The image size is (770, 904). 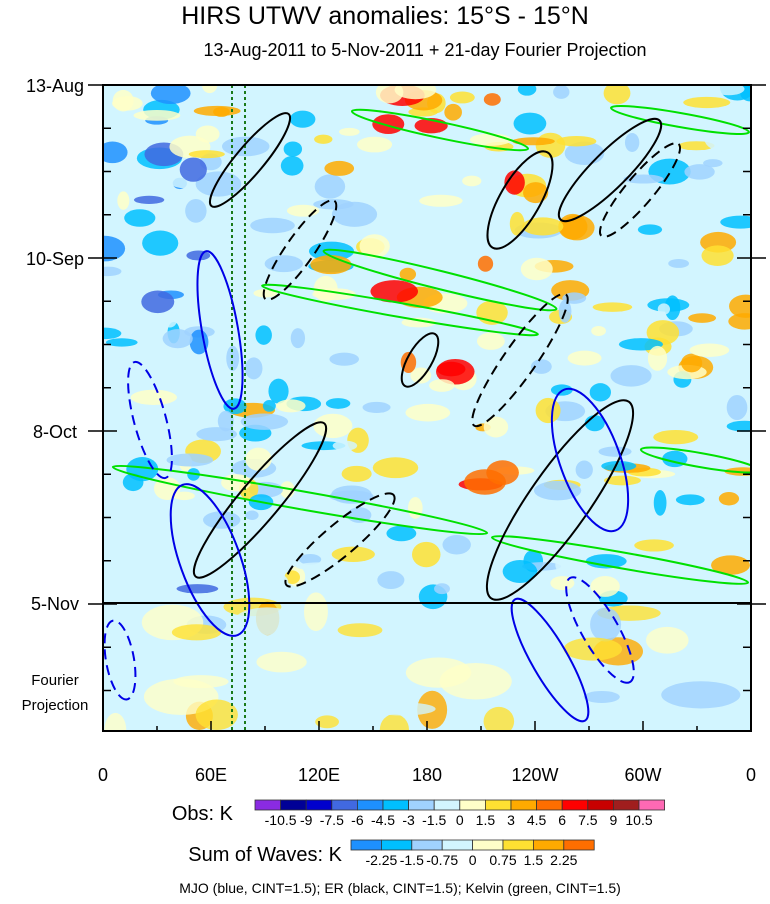 What do you see at coordinates (614, 820) in the screenshot?
I see `colorbar-tick-label: 9` at bounding box center [614, 820].